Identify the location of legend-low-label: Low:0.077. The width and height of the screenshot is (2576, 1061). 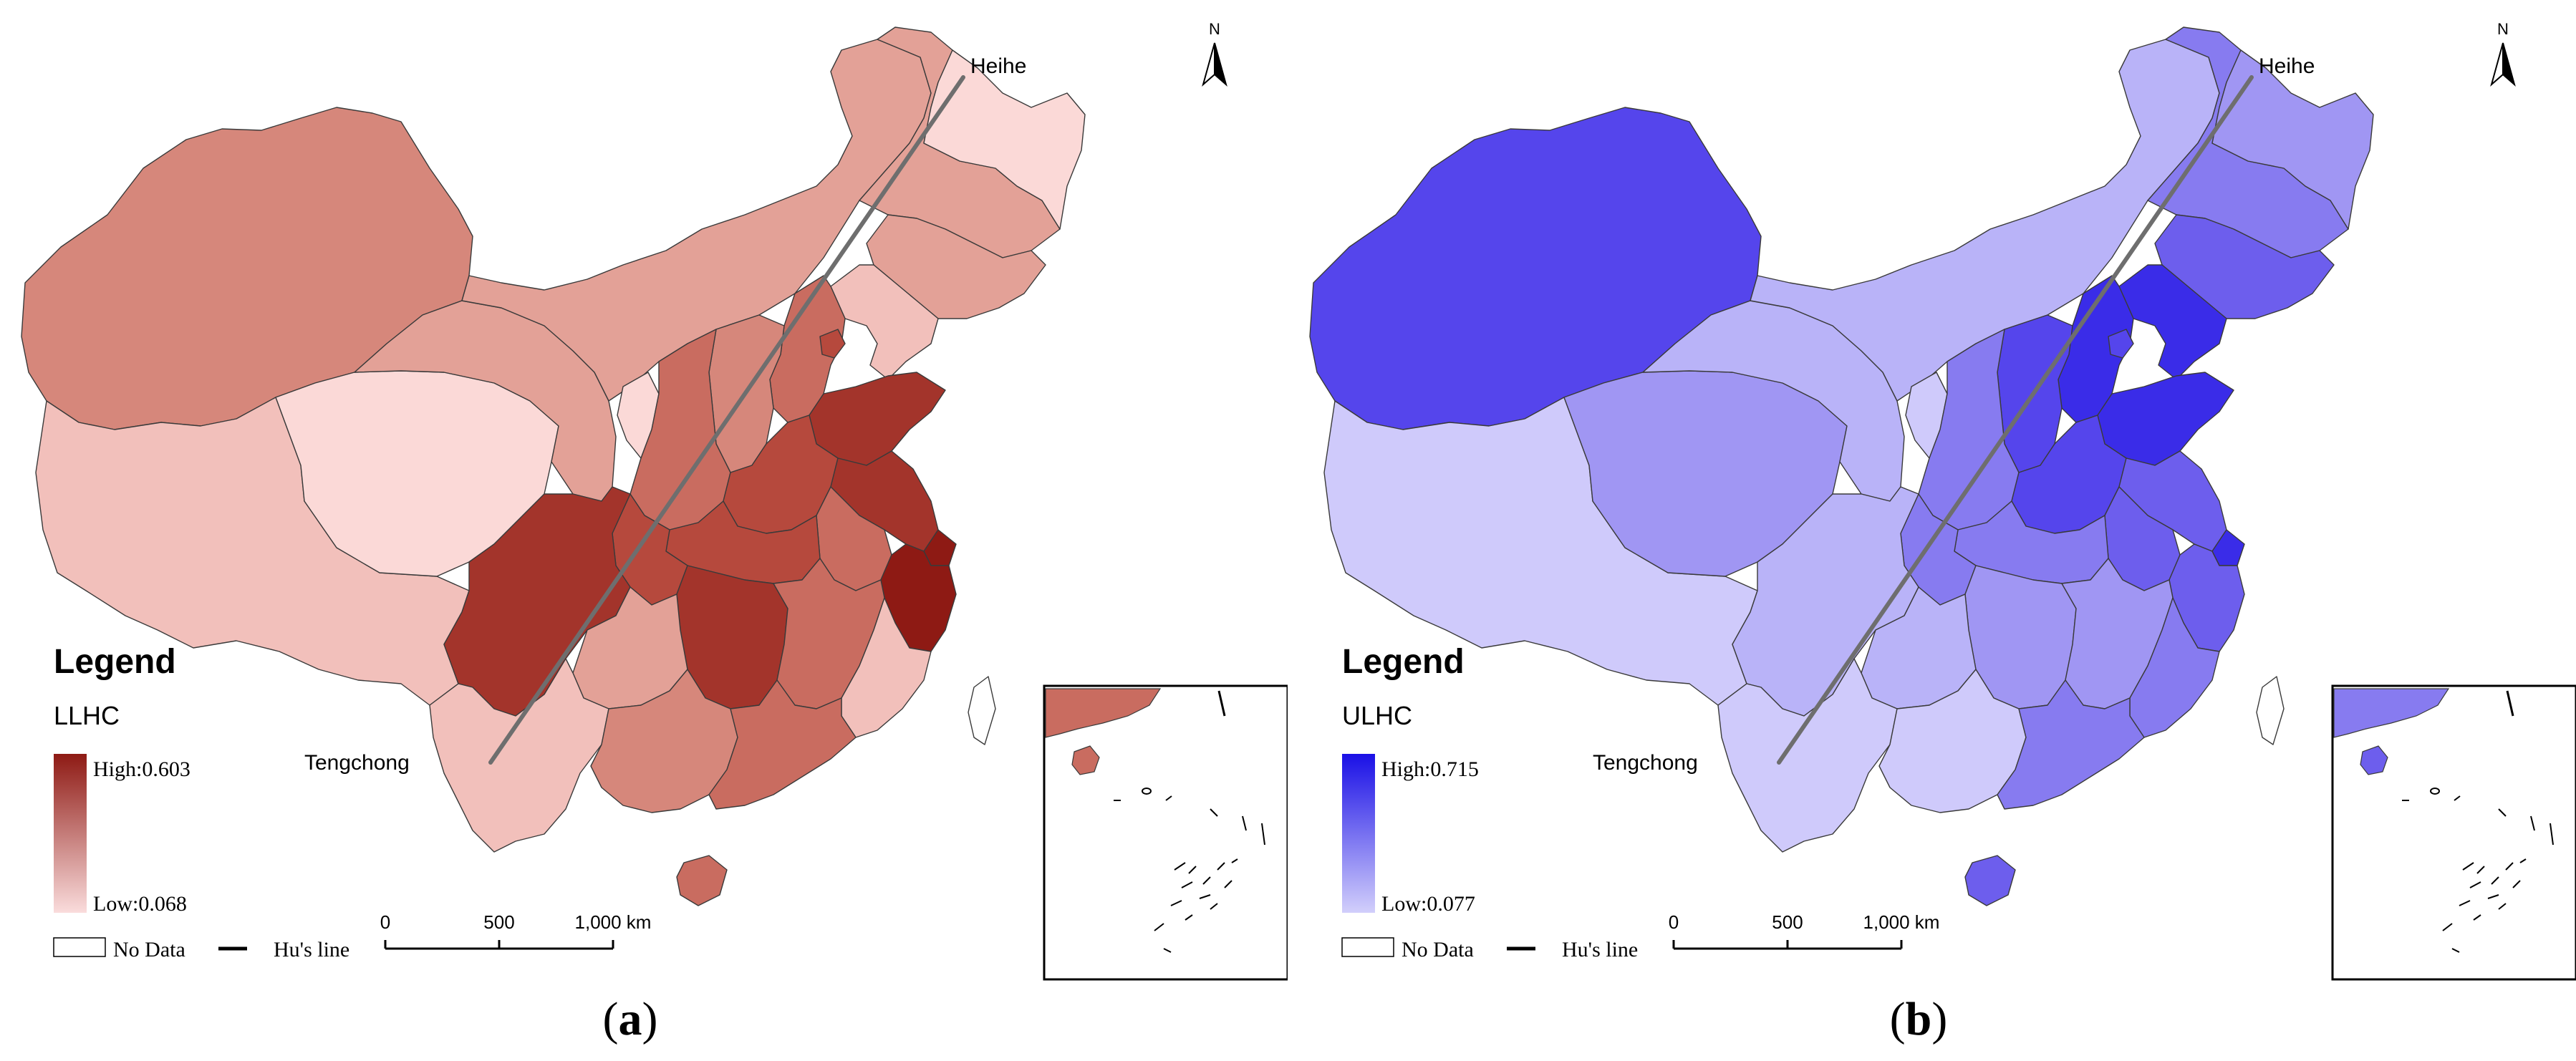
(1428, 904).